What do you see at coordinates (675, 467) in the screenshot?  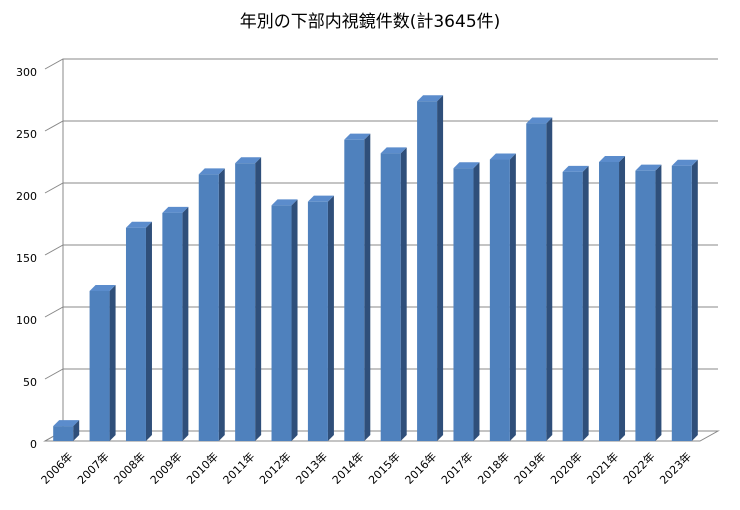 I see `x-tick-label: 2023年` at bounding box center [675, 467].